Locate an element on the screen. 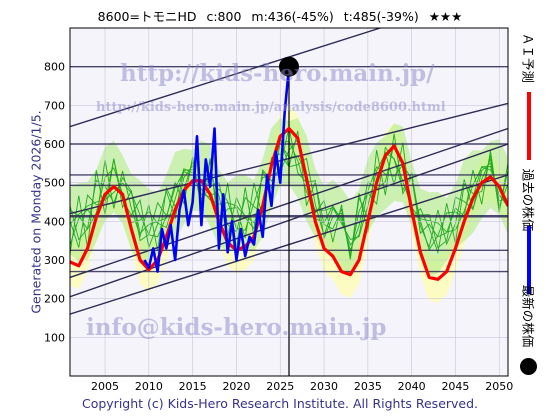 The image size is (560, 420). legend-latest-price-label: 最新の株価 is located at coordinates (528, 316).